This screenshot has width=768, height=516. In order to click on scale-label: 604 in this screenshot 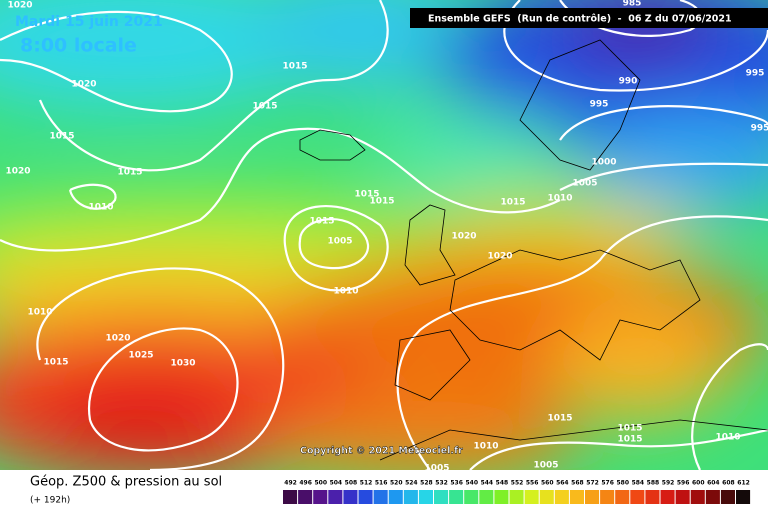, I will do `click(713, 483)`.